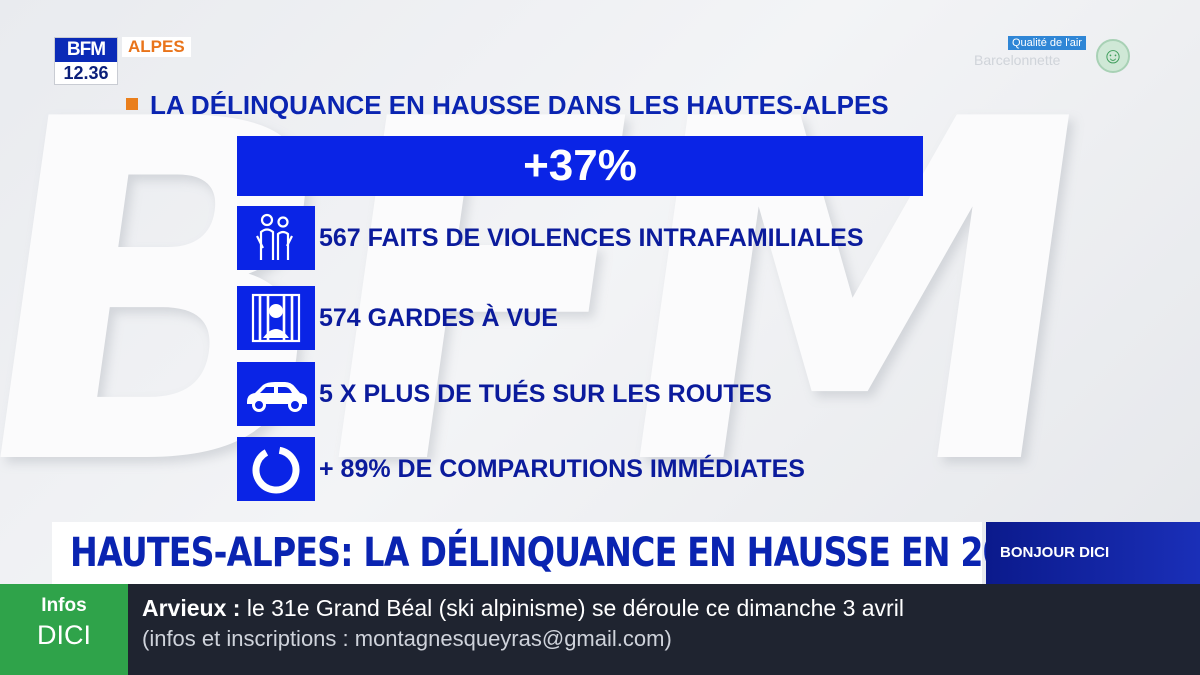  What do you see at coordinates (276, 394) in the screenshot?
I see `car-icon` at bounding box center [276, 394].